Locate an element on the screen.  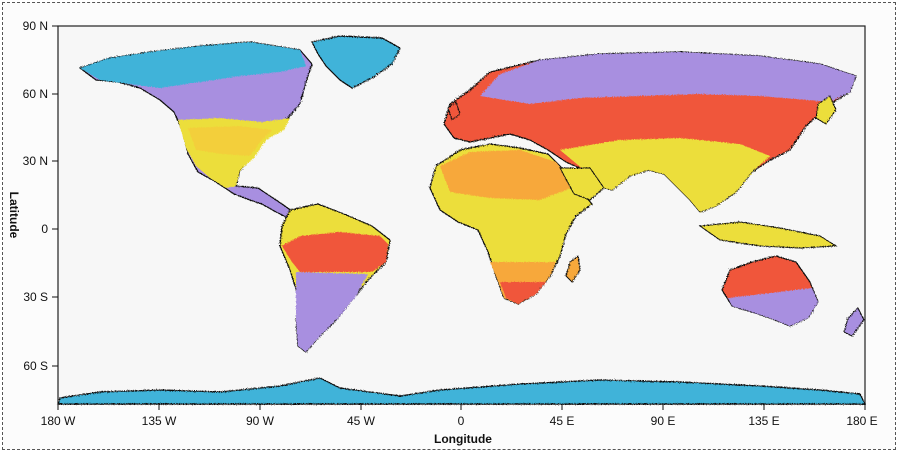
africa-orange is located at coordinates (508, 175).